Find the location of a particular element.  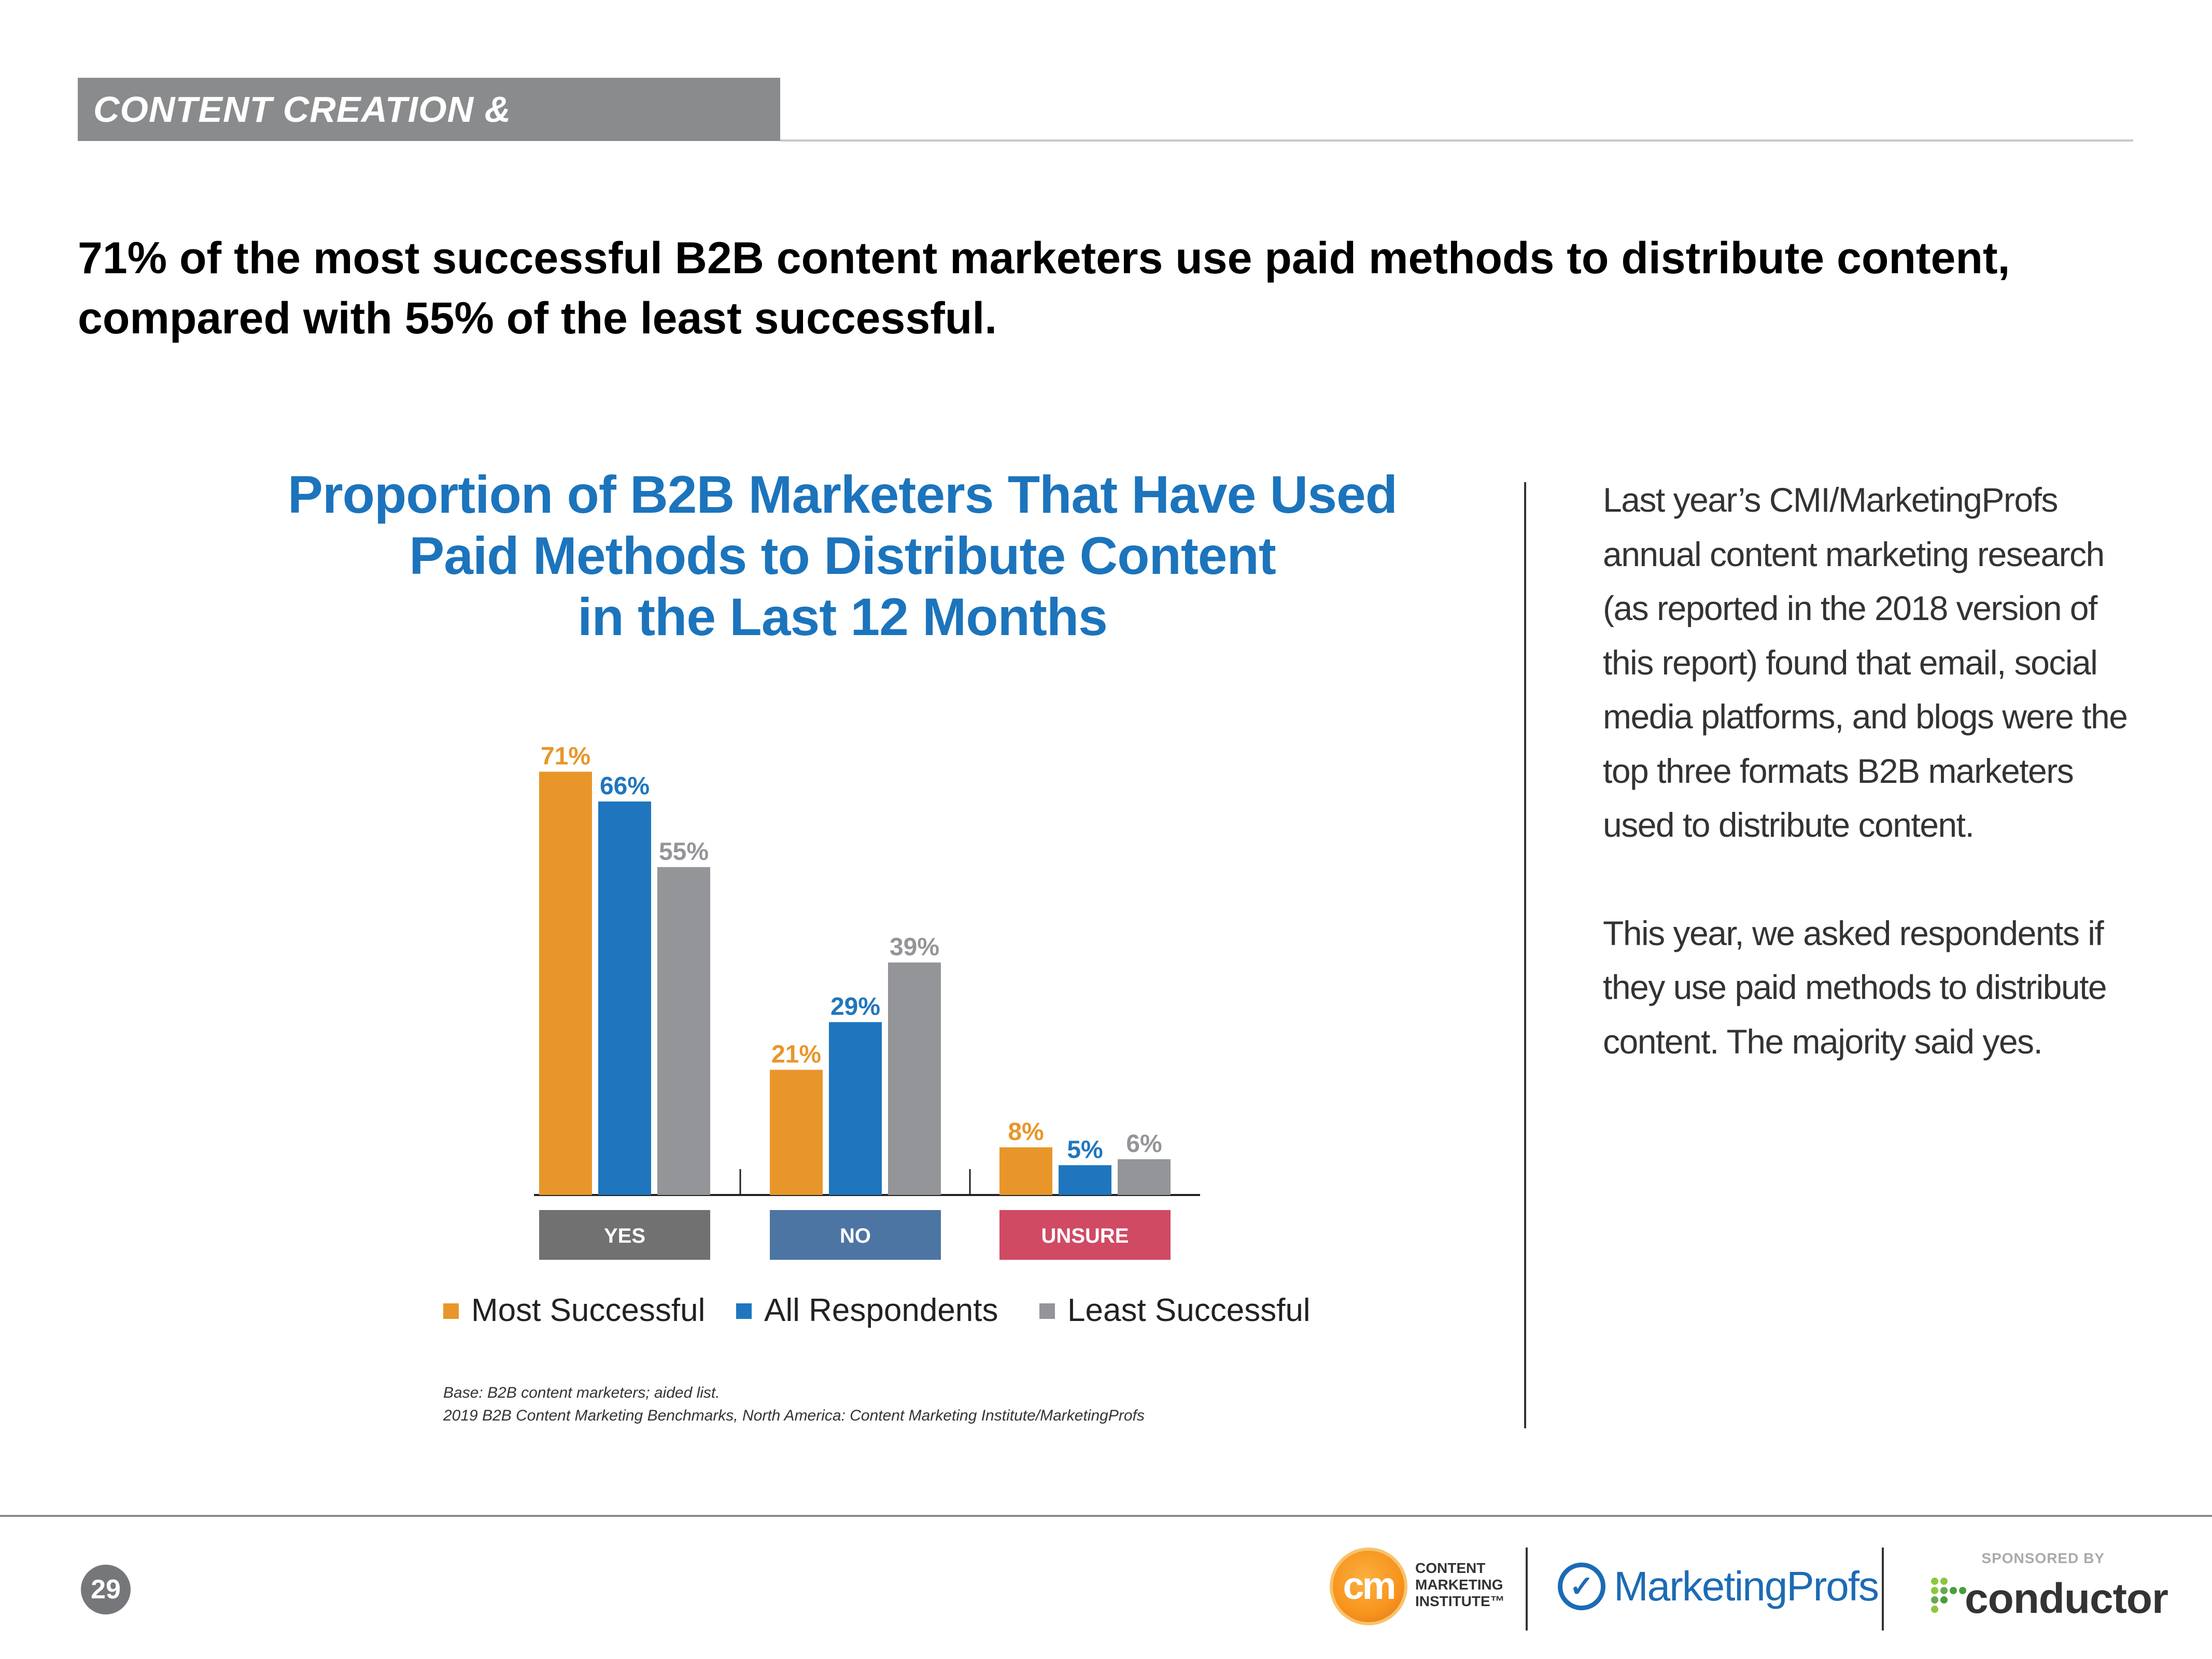

data-label-yes-least-successful: 55% is located at coordinates (684, 852).